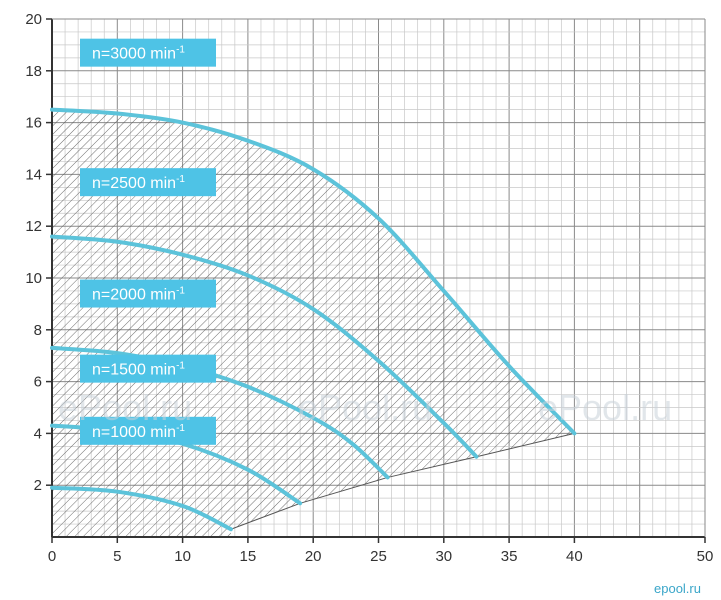 The height and width of the screenshot is (600, 721). Describe the element at coordinates (117, 556) in the screenshot. I see `x-tick-label: 5` at that location.